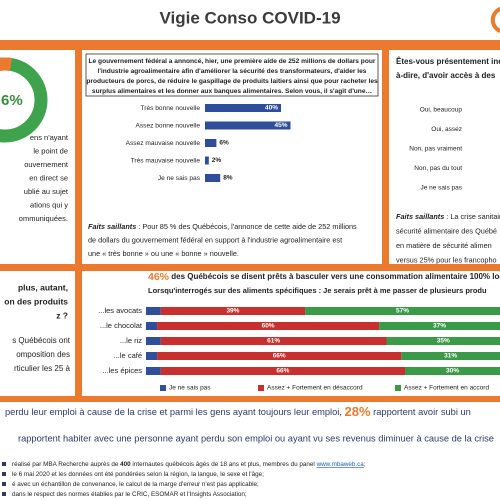  What do you see at coordinates (131, 340) in the screenshot?
I see `category-label: ...le riz` at bounding box center [131, 340].